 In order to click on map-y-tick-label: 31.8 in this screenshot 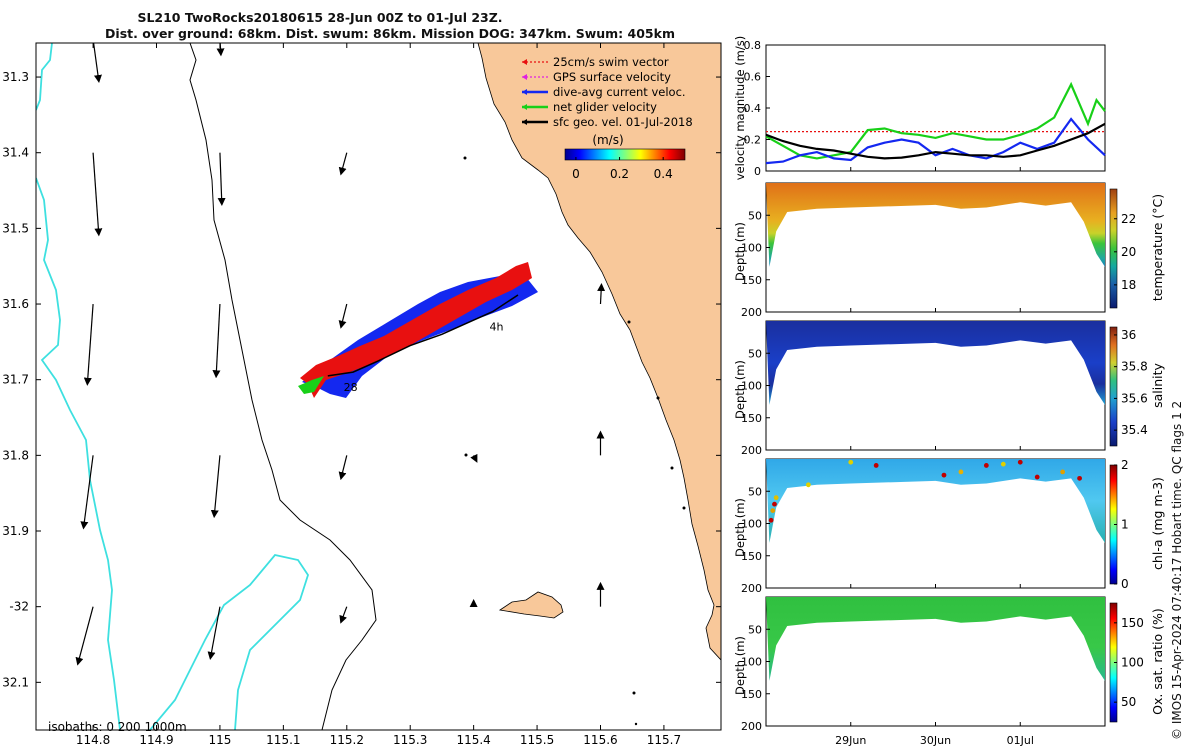, I will do `click(15, 455)`.